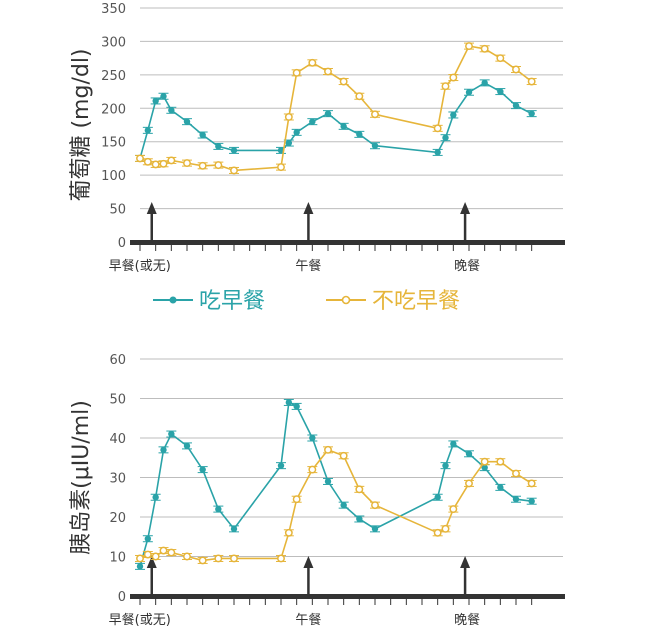  I want to click on y-tick-label: 60, so click(117, 360).